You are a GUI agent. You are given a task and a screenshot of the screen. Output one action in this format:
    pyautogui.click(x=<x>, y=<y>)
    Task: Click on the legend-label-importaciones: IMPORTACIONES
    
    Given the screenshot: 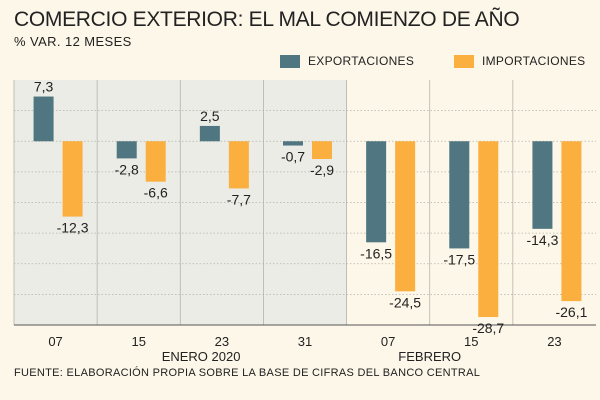 What is the action you would take?
    pyautogui.click(x=534, y=61)
    